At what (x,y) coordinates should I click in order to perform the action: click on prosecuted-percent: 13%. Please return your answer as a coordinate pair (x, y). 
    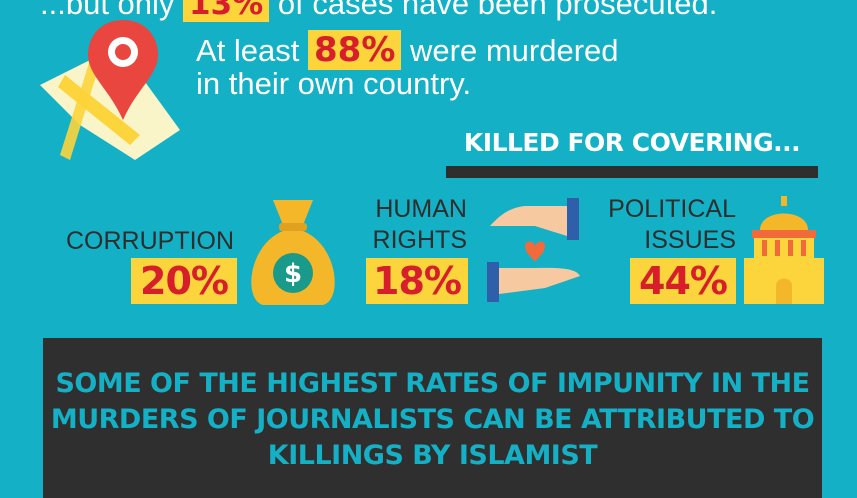
    Looking at the image, I should click on (226, 11).